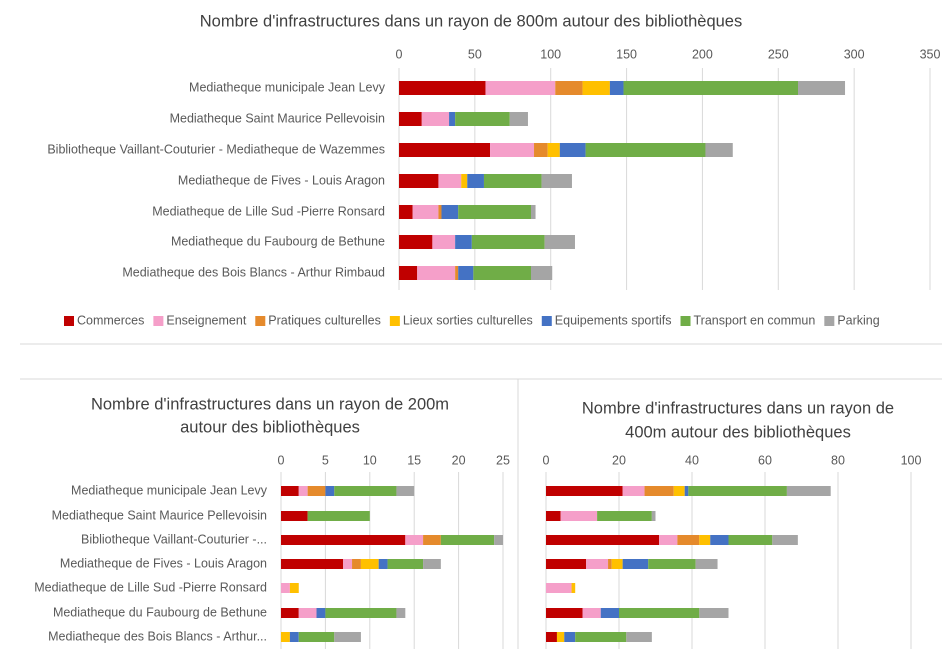 The width and height of the screenshot is (942, 649). Describe the element at coordinates (858, 320) in the screenshot. I see `legend-label: Parking` at that location.